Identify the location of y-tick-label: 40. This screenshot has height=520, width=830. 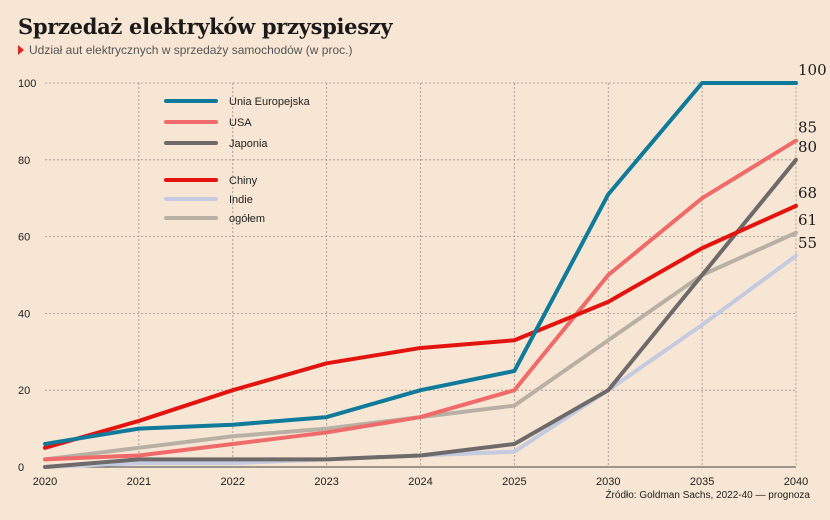
(24, 314).